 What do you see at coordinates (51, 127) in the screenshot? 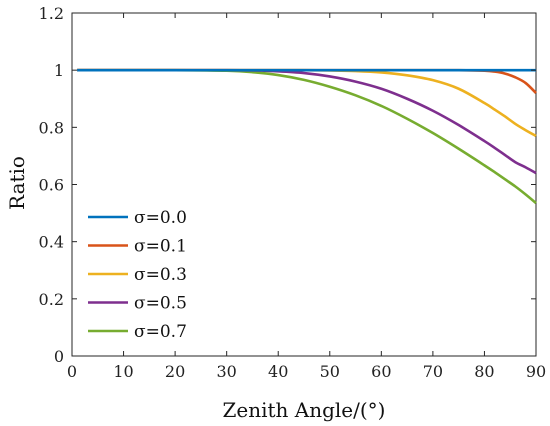
I see `y-tick-label: 0.8` at bounding box center [51, 127].